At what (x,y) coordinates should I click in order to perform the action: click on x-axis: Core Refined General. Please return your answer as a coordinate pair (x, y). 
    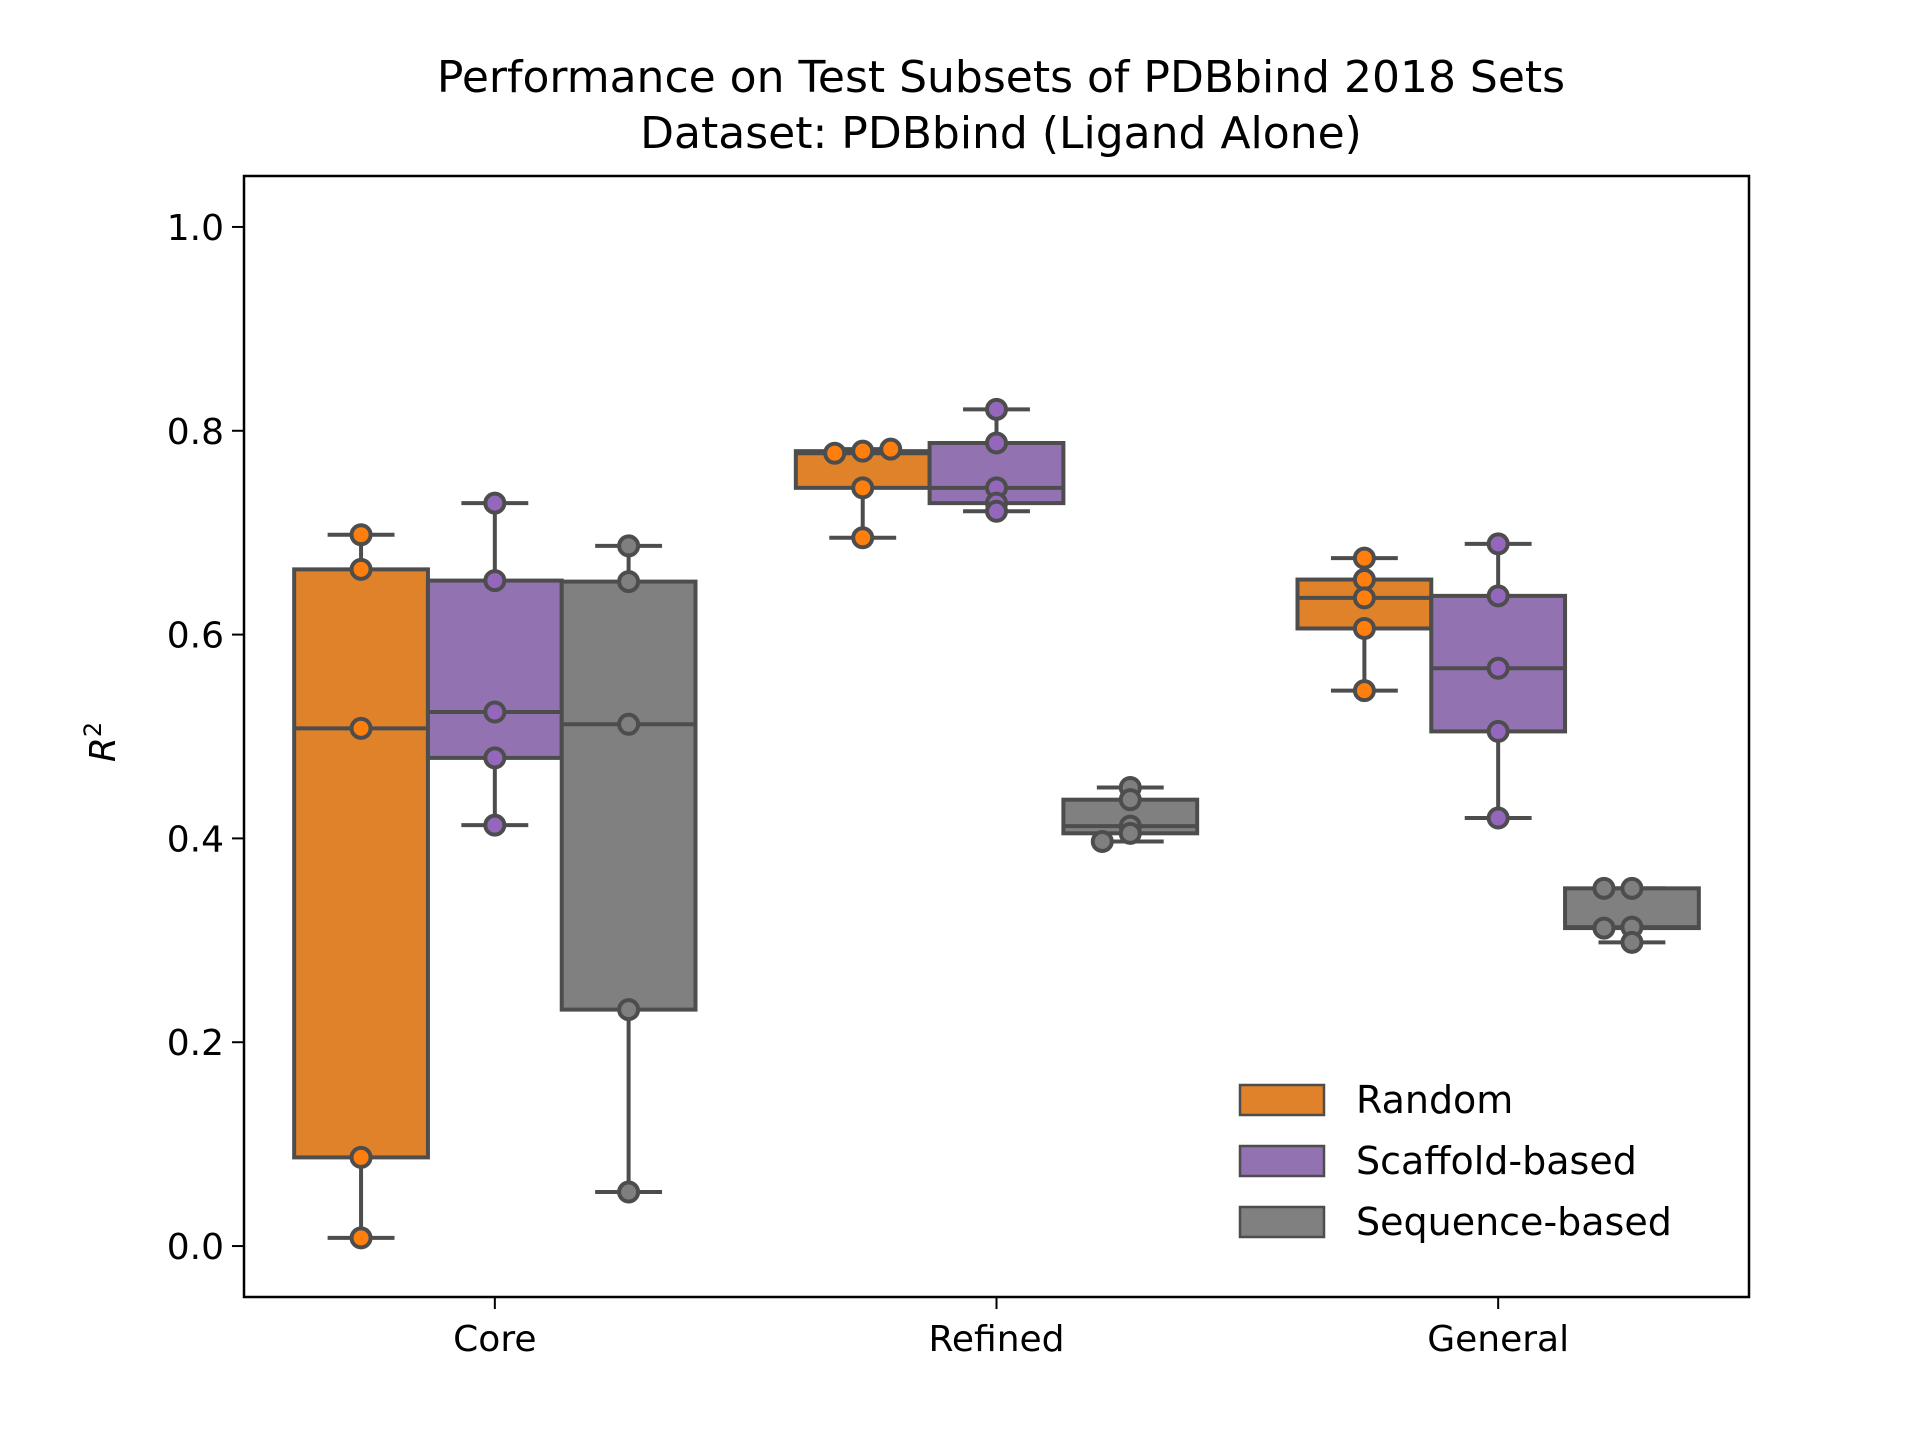
    Looking at the image, I should click on (1011, 1328).